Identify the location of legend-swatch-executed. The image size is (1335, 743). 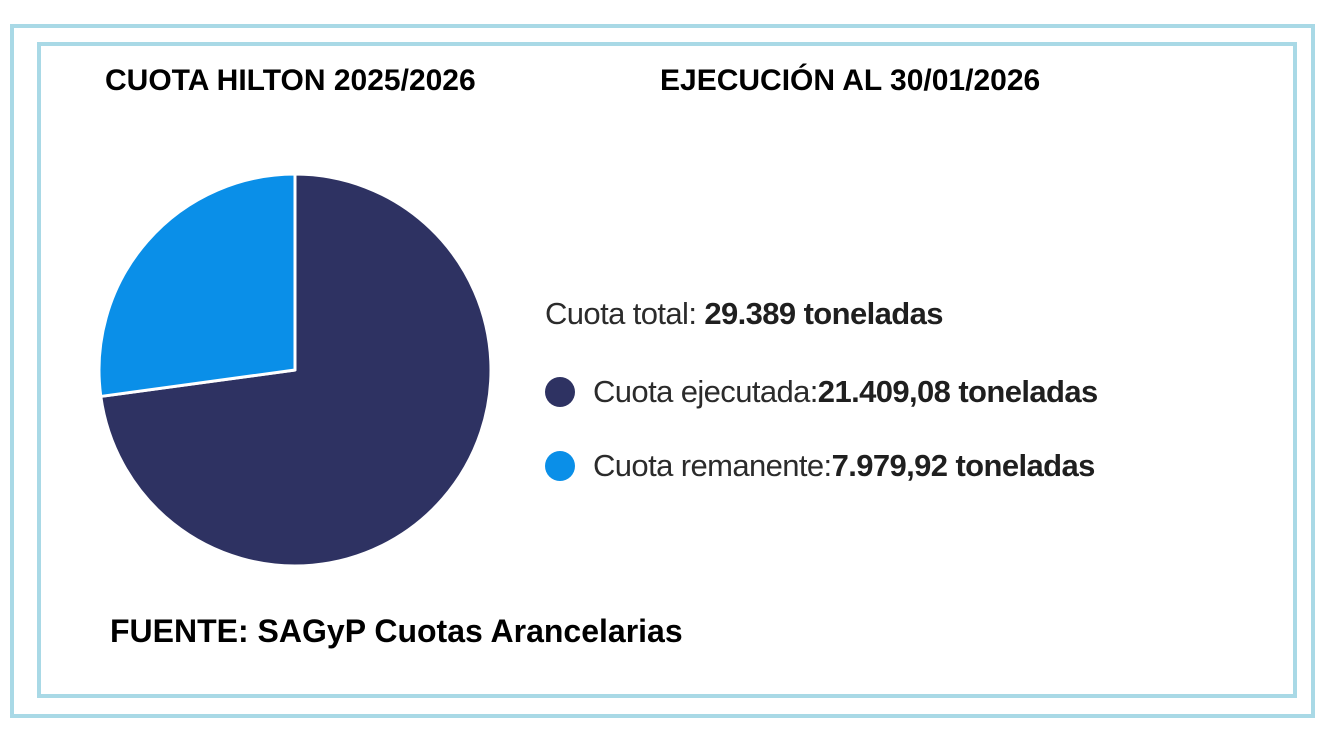
(560, 392).